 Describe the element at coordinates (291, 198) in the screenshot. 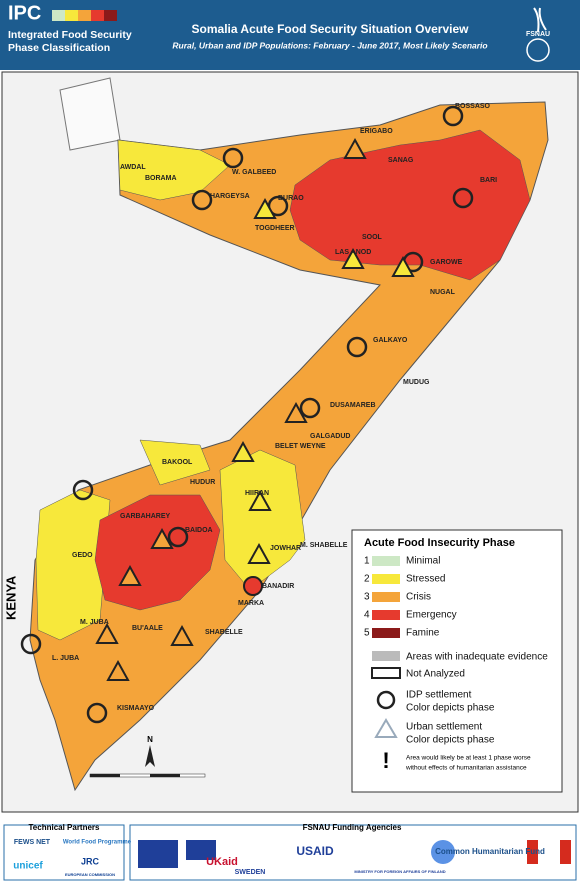

I see `map-label: BURAO` at that location.